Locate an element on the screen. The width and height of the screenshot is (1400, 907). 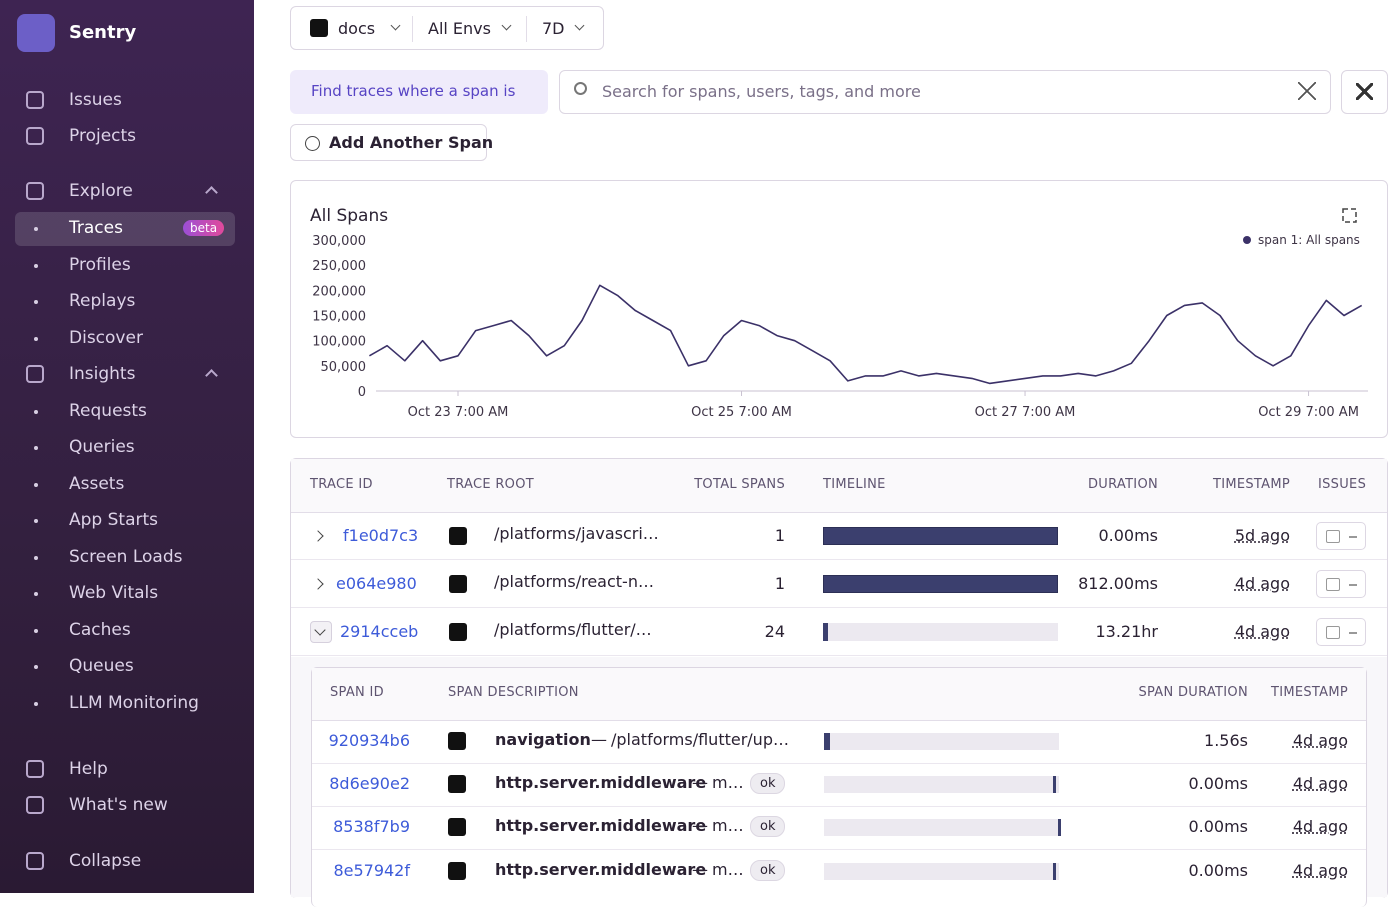
nav-label: Profiles is located at coordinates (100, 265).